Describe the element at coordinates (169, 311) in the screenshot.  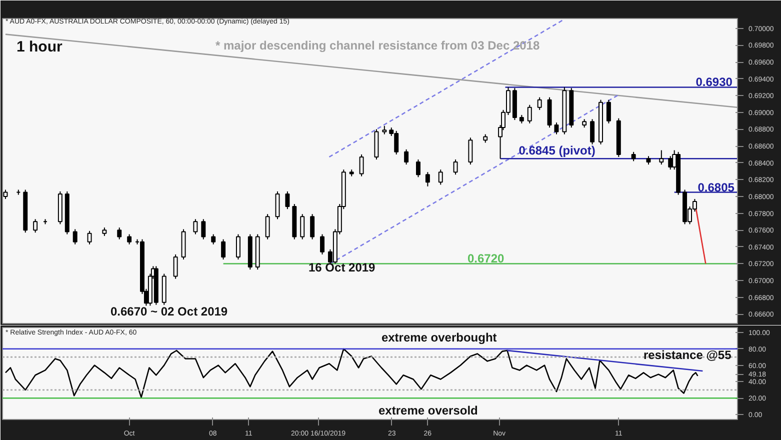
I see `annotation: 0.6670 ~ 02 Oct 2019` at that location.